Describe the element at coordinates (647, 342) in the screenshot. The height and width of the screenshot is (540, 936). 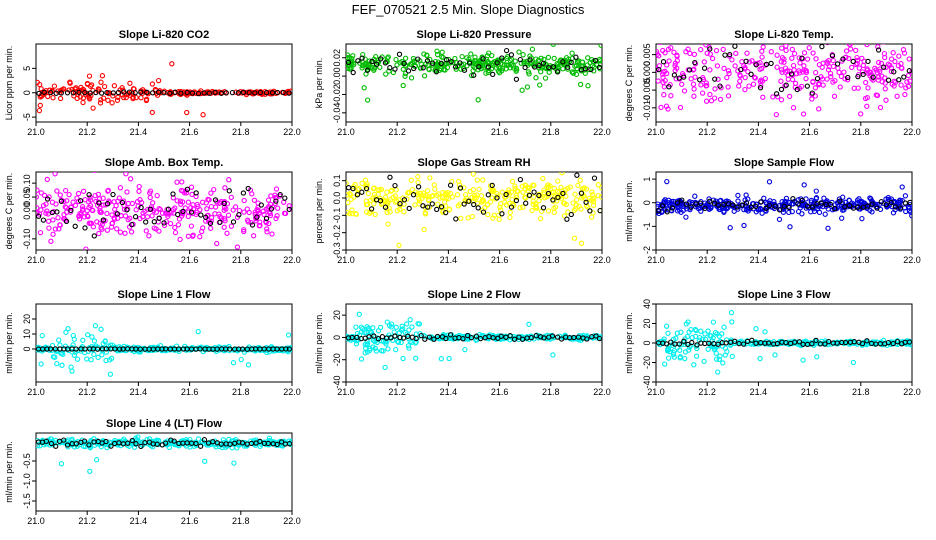
I see `y-tick-label: 0` at that location.